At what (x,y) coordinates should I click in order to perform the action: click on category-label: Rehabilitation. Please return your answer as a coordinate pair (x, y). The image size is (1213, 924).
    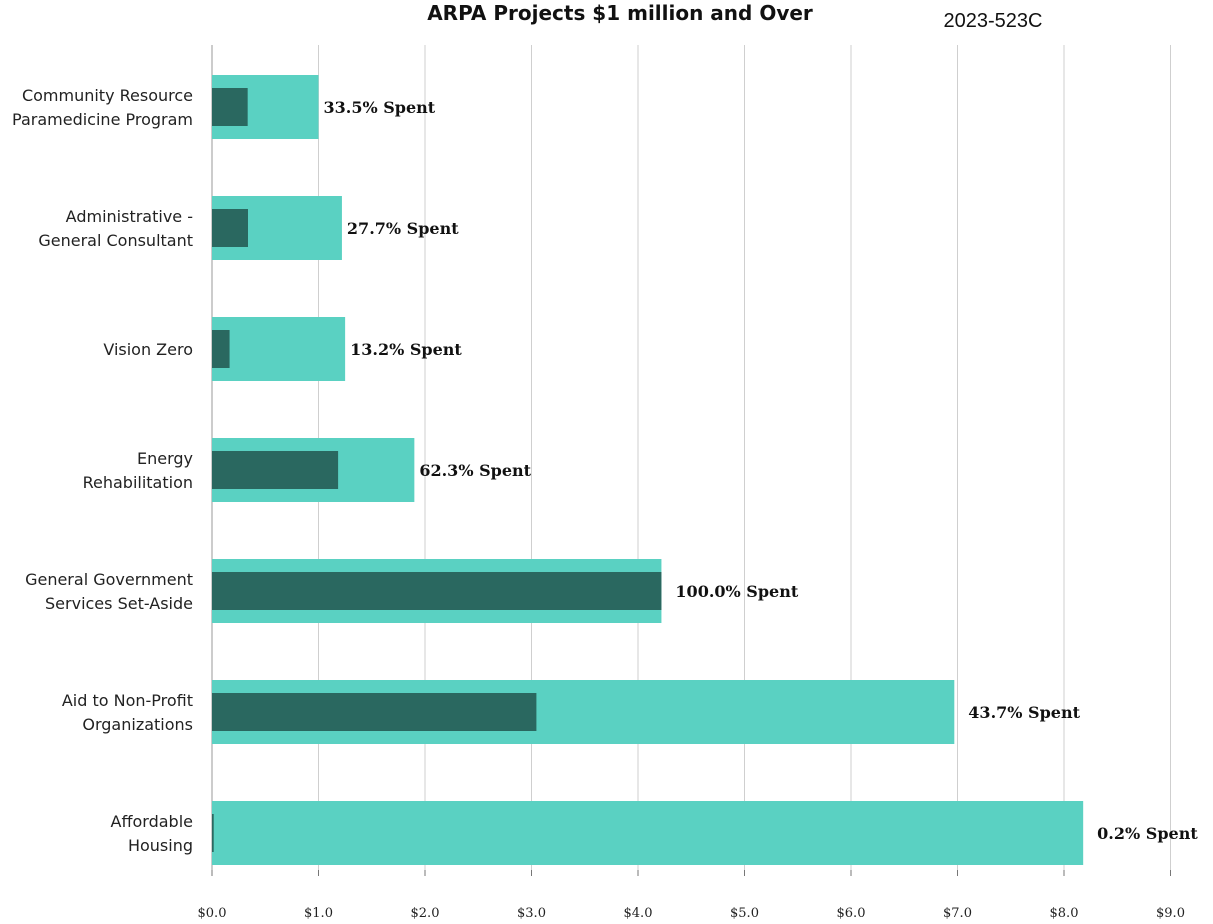
    Looking at the image, I should click on (138, 482).